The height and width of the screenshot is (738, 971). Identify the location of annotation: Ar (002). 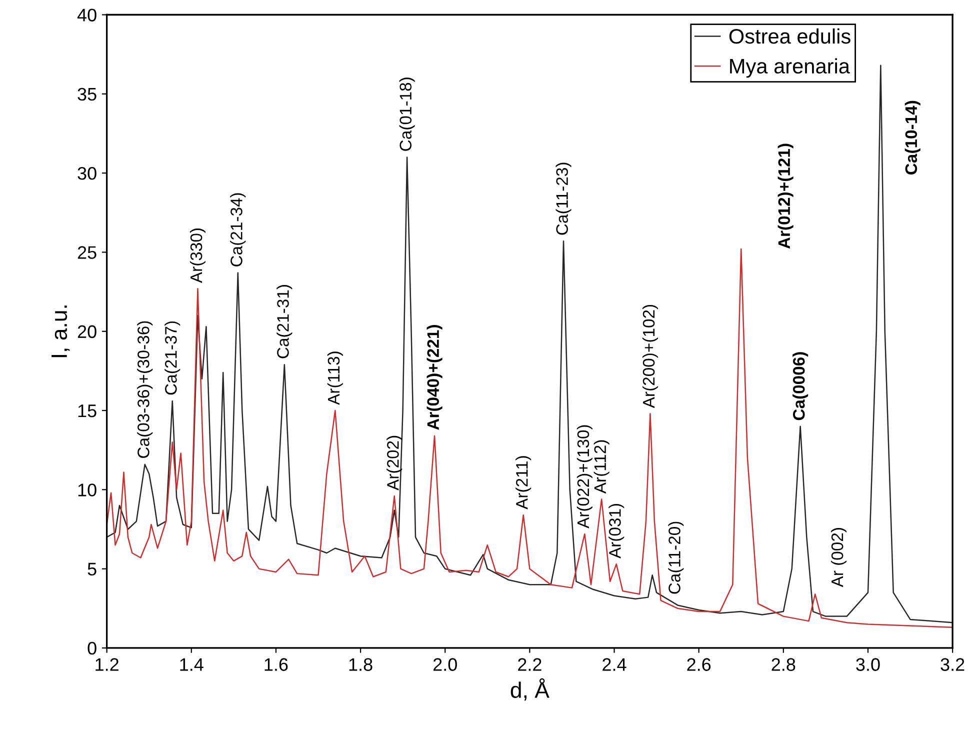
(838, 558).